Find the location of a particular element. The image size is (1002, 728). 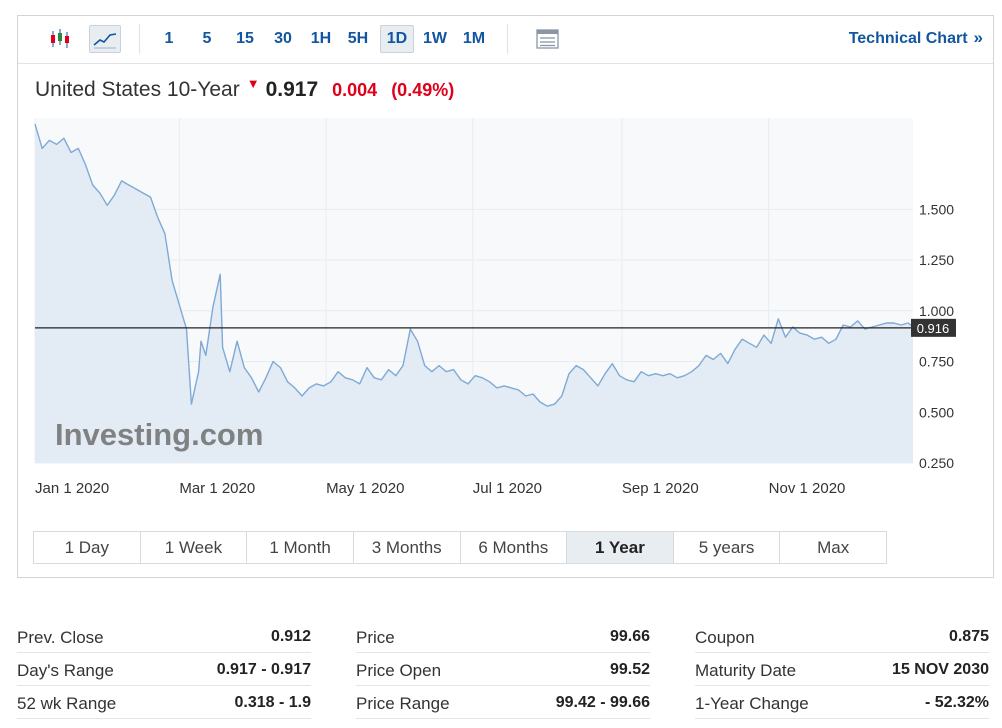

technical-chart-label: Technical Chart is located at coordinates (908, 38).